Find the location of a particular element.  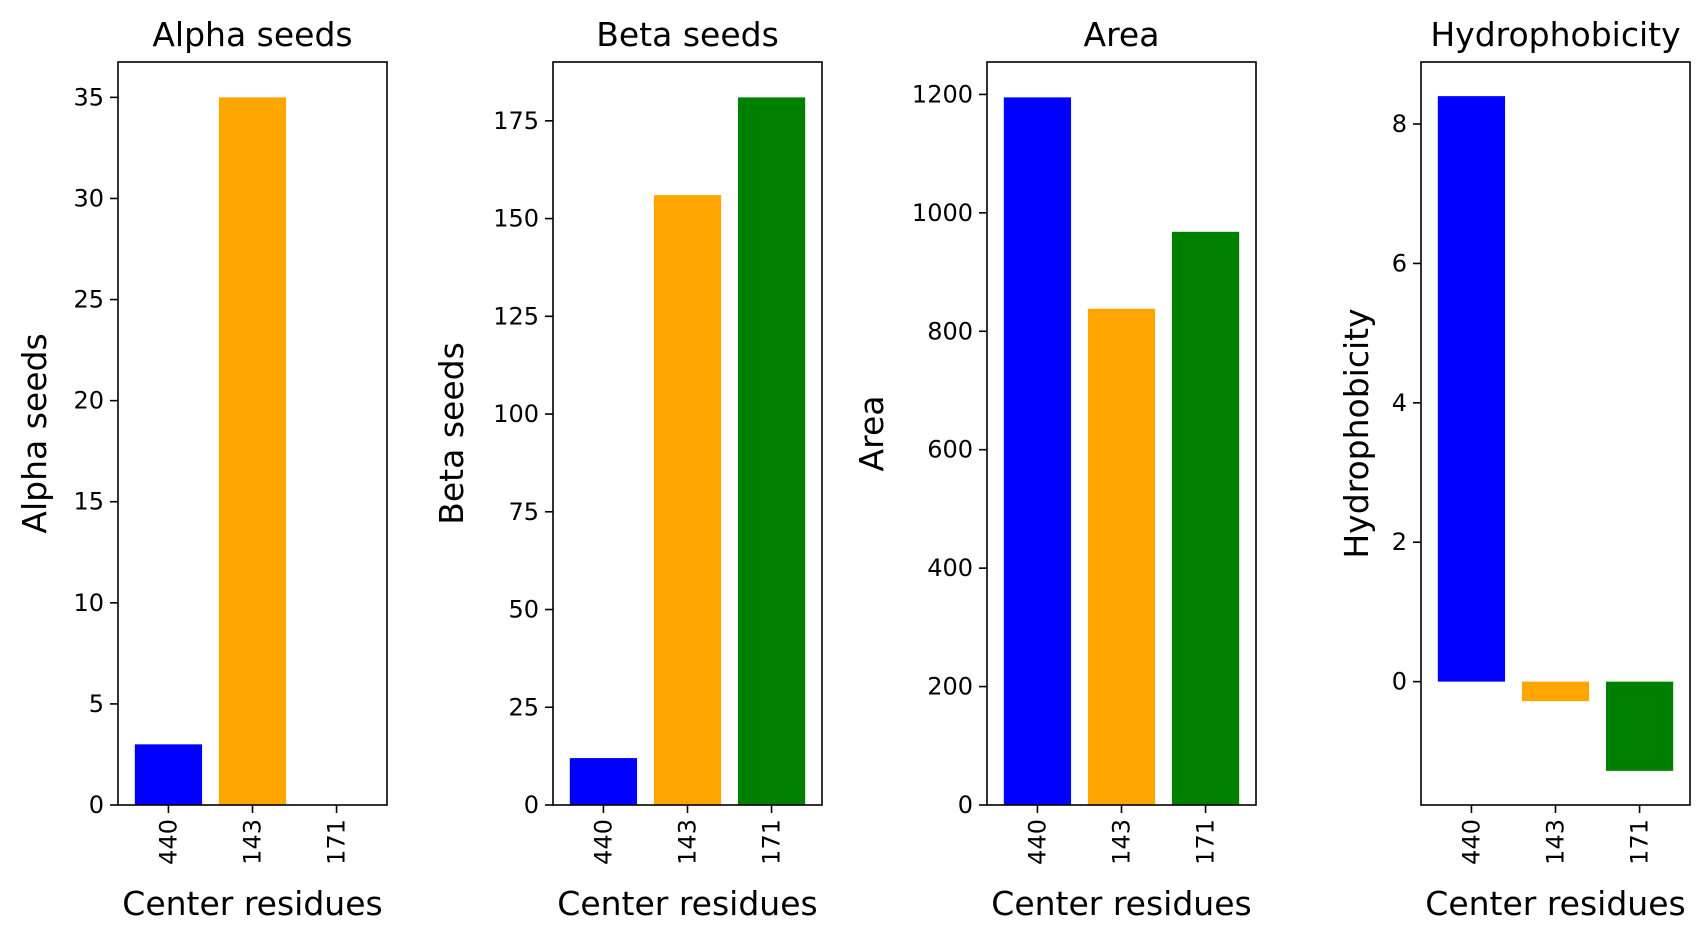

y-tick-label: 15 is located at coordinates (88, 502).